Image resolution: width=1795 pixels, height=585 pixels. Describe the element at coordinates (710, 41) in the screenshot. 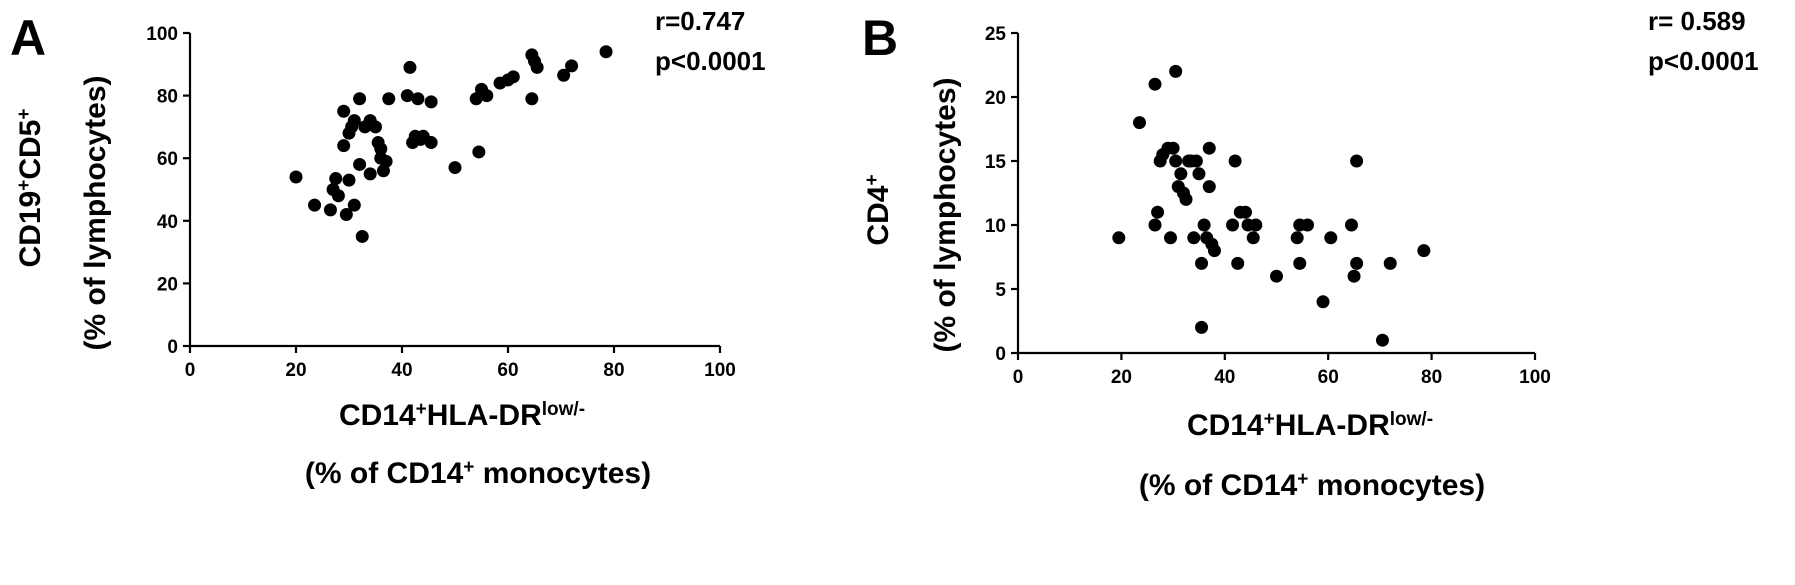

I see `panel-a-stats: r=0.747 p<0.0001` at that location.